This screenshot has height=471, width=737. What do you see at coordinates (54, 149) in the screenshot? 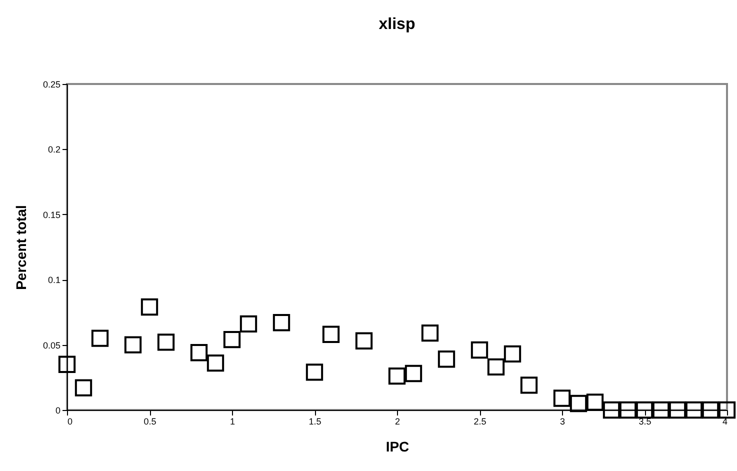
I see `y-tick-label: 0.2` at bounding box center [54, 149].